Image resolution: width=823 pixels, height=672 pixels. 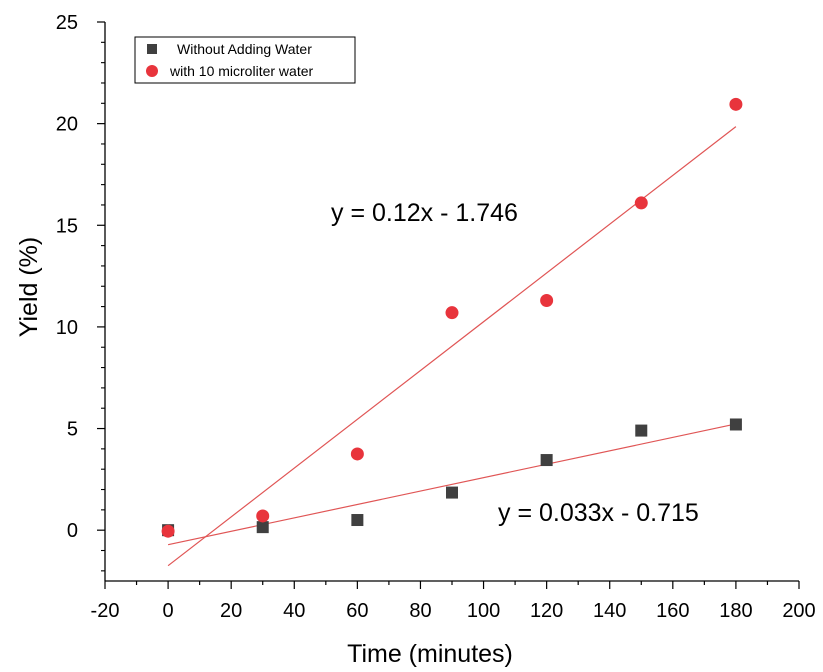 What do you see at coordinates (798, 611) in the screenshot?
I see `x-tick-label: 200` at bounding box center [798, 611].